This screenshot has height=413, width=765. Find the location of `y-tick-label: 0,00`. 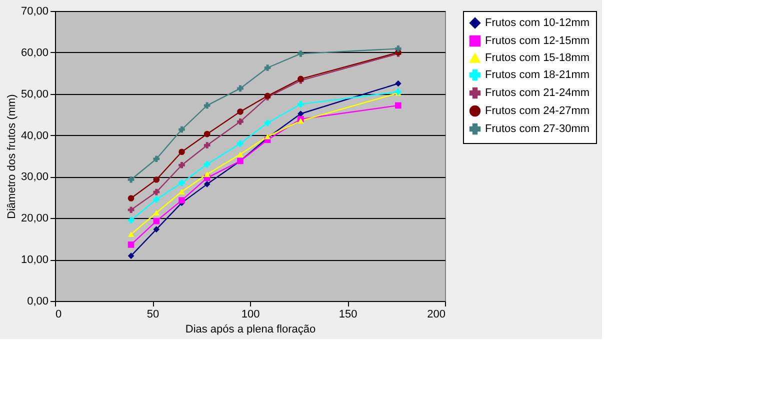

y-tick-label: 0,00 is located at coordinates (37, 302).